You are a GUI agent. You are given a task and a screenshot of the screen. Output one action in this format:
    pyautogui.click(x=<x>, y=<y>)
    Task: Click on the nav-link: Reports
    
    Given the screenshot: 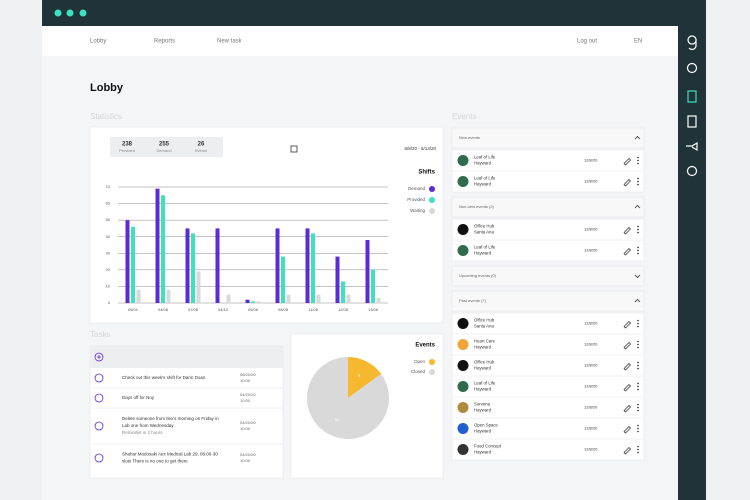 What is the action you would take?
    pyautogui.click(x=164, y=42)
    